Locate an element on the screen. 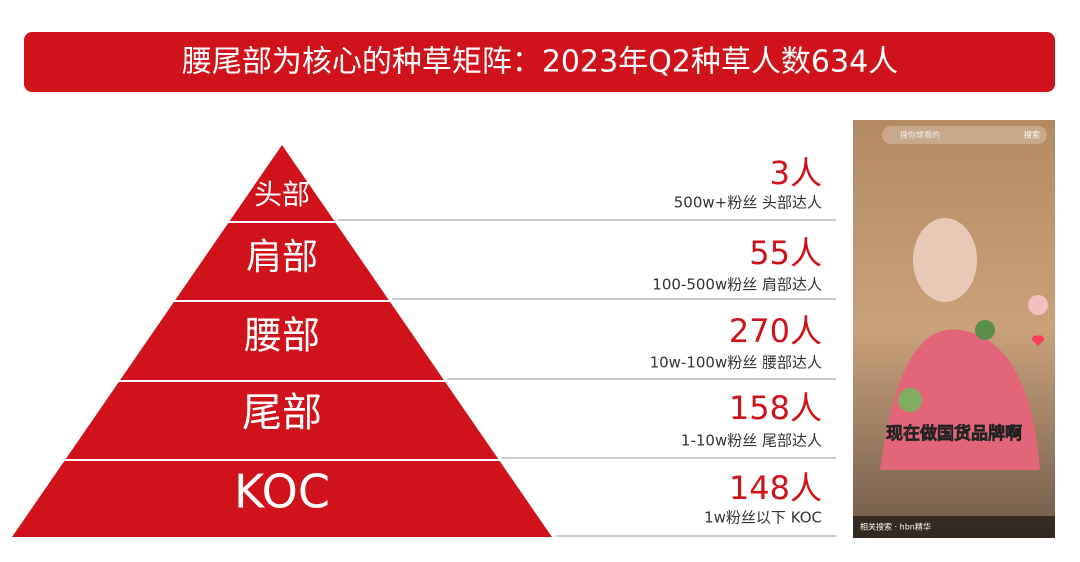 The height and width of the screenshot is (562, 1080). phone-screenshot: 搜你想看的 搜索 现在做国货品牌啊 相关搜索 · hbn精华 is located at coordinates (954, 329).